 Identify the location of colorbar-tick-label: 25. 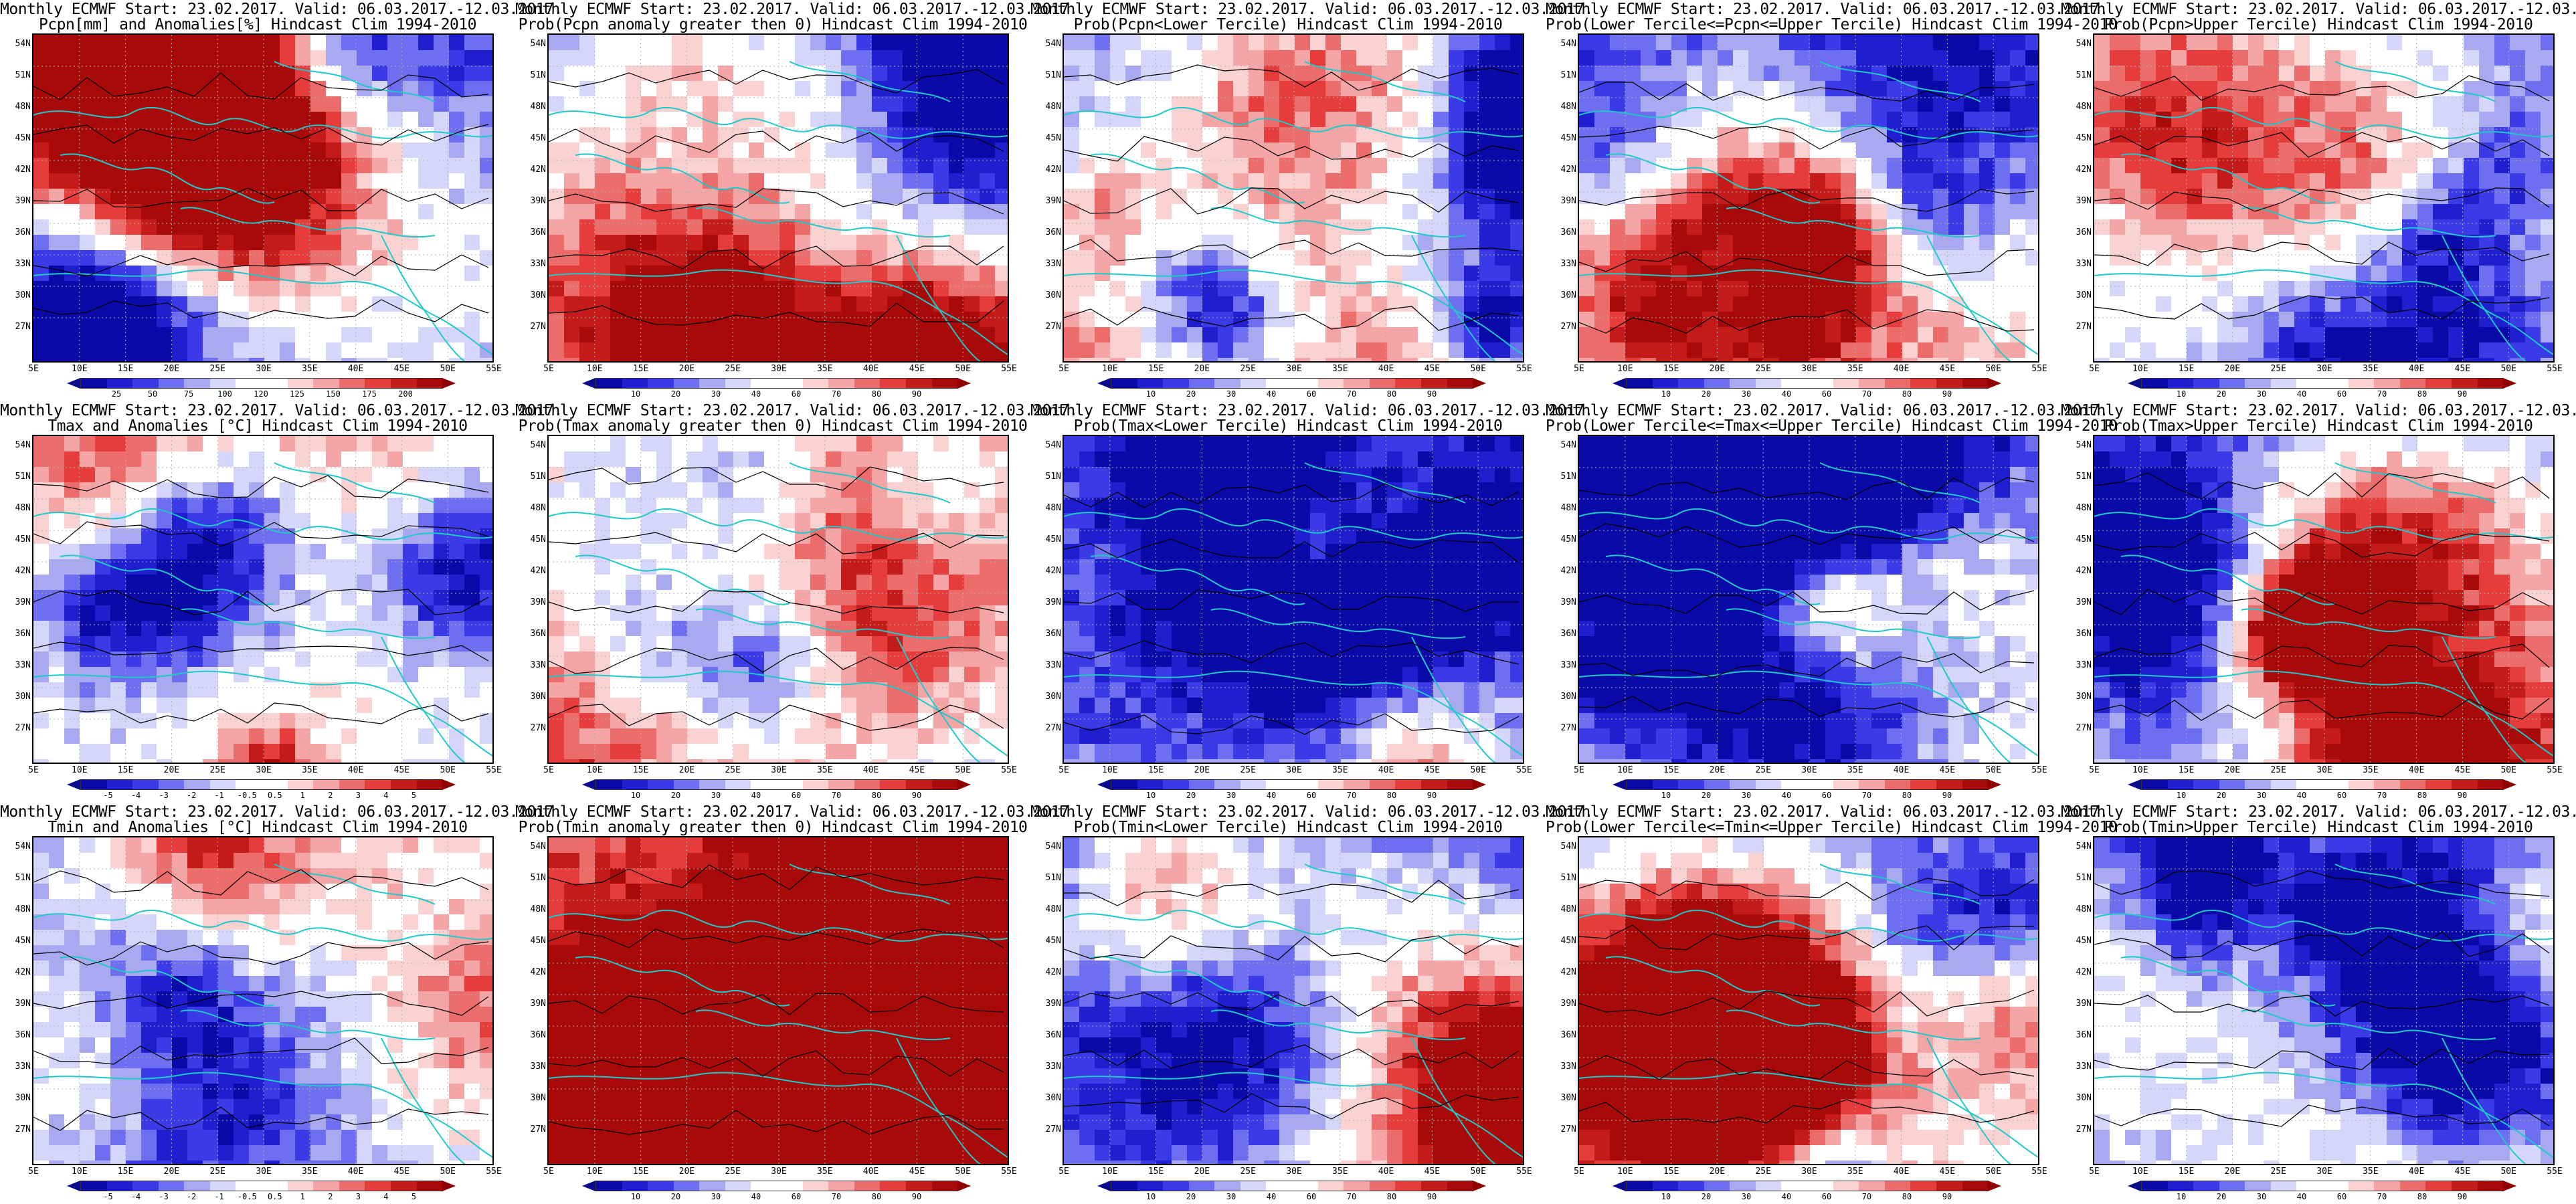
(116, 394).